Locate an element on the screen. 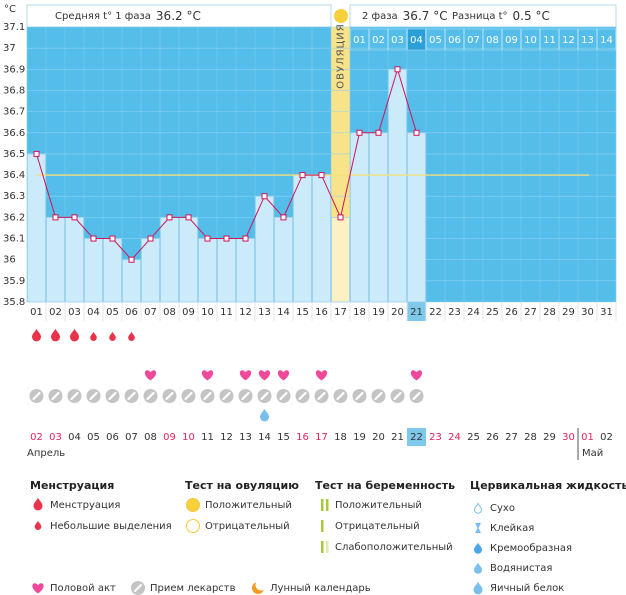  date-label: 16 is located at coordinates (302, 437).